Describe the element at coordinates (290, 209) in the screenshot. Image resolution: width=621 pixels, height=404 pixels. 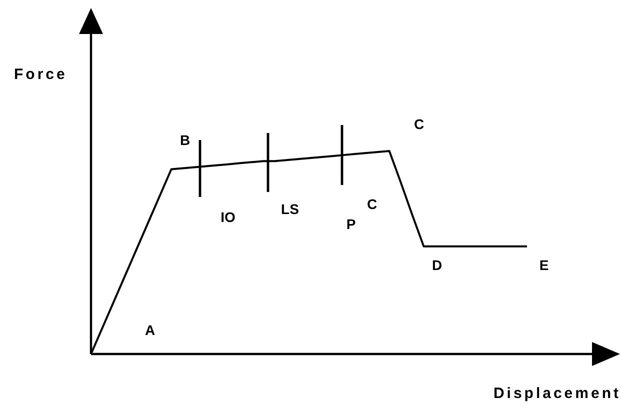
I see `annotation: LS` at that location.